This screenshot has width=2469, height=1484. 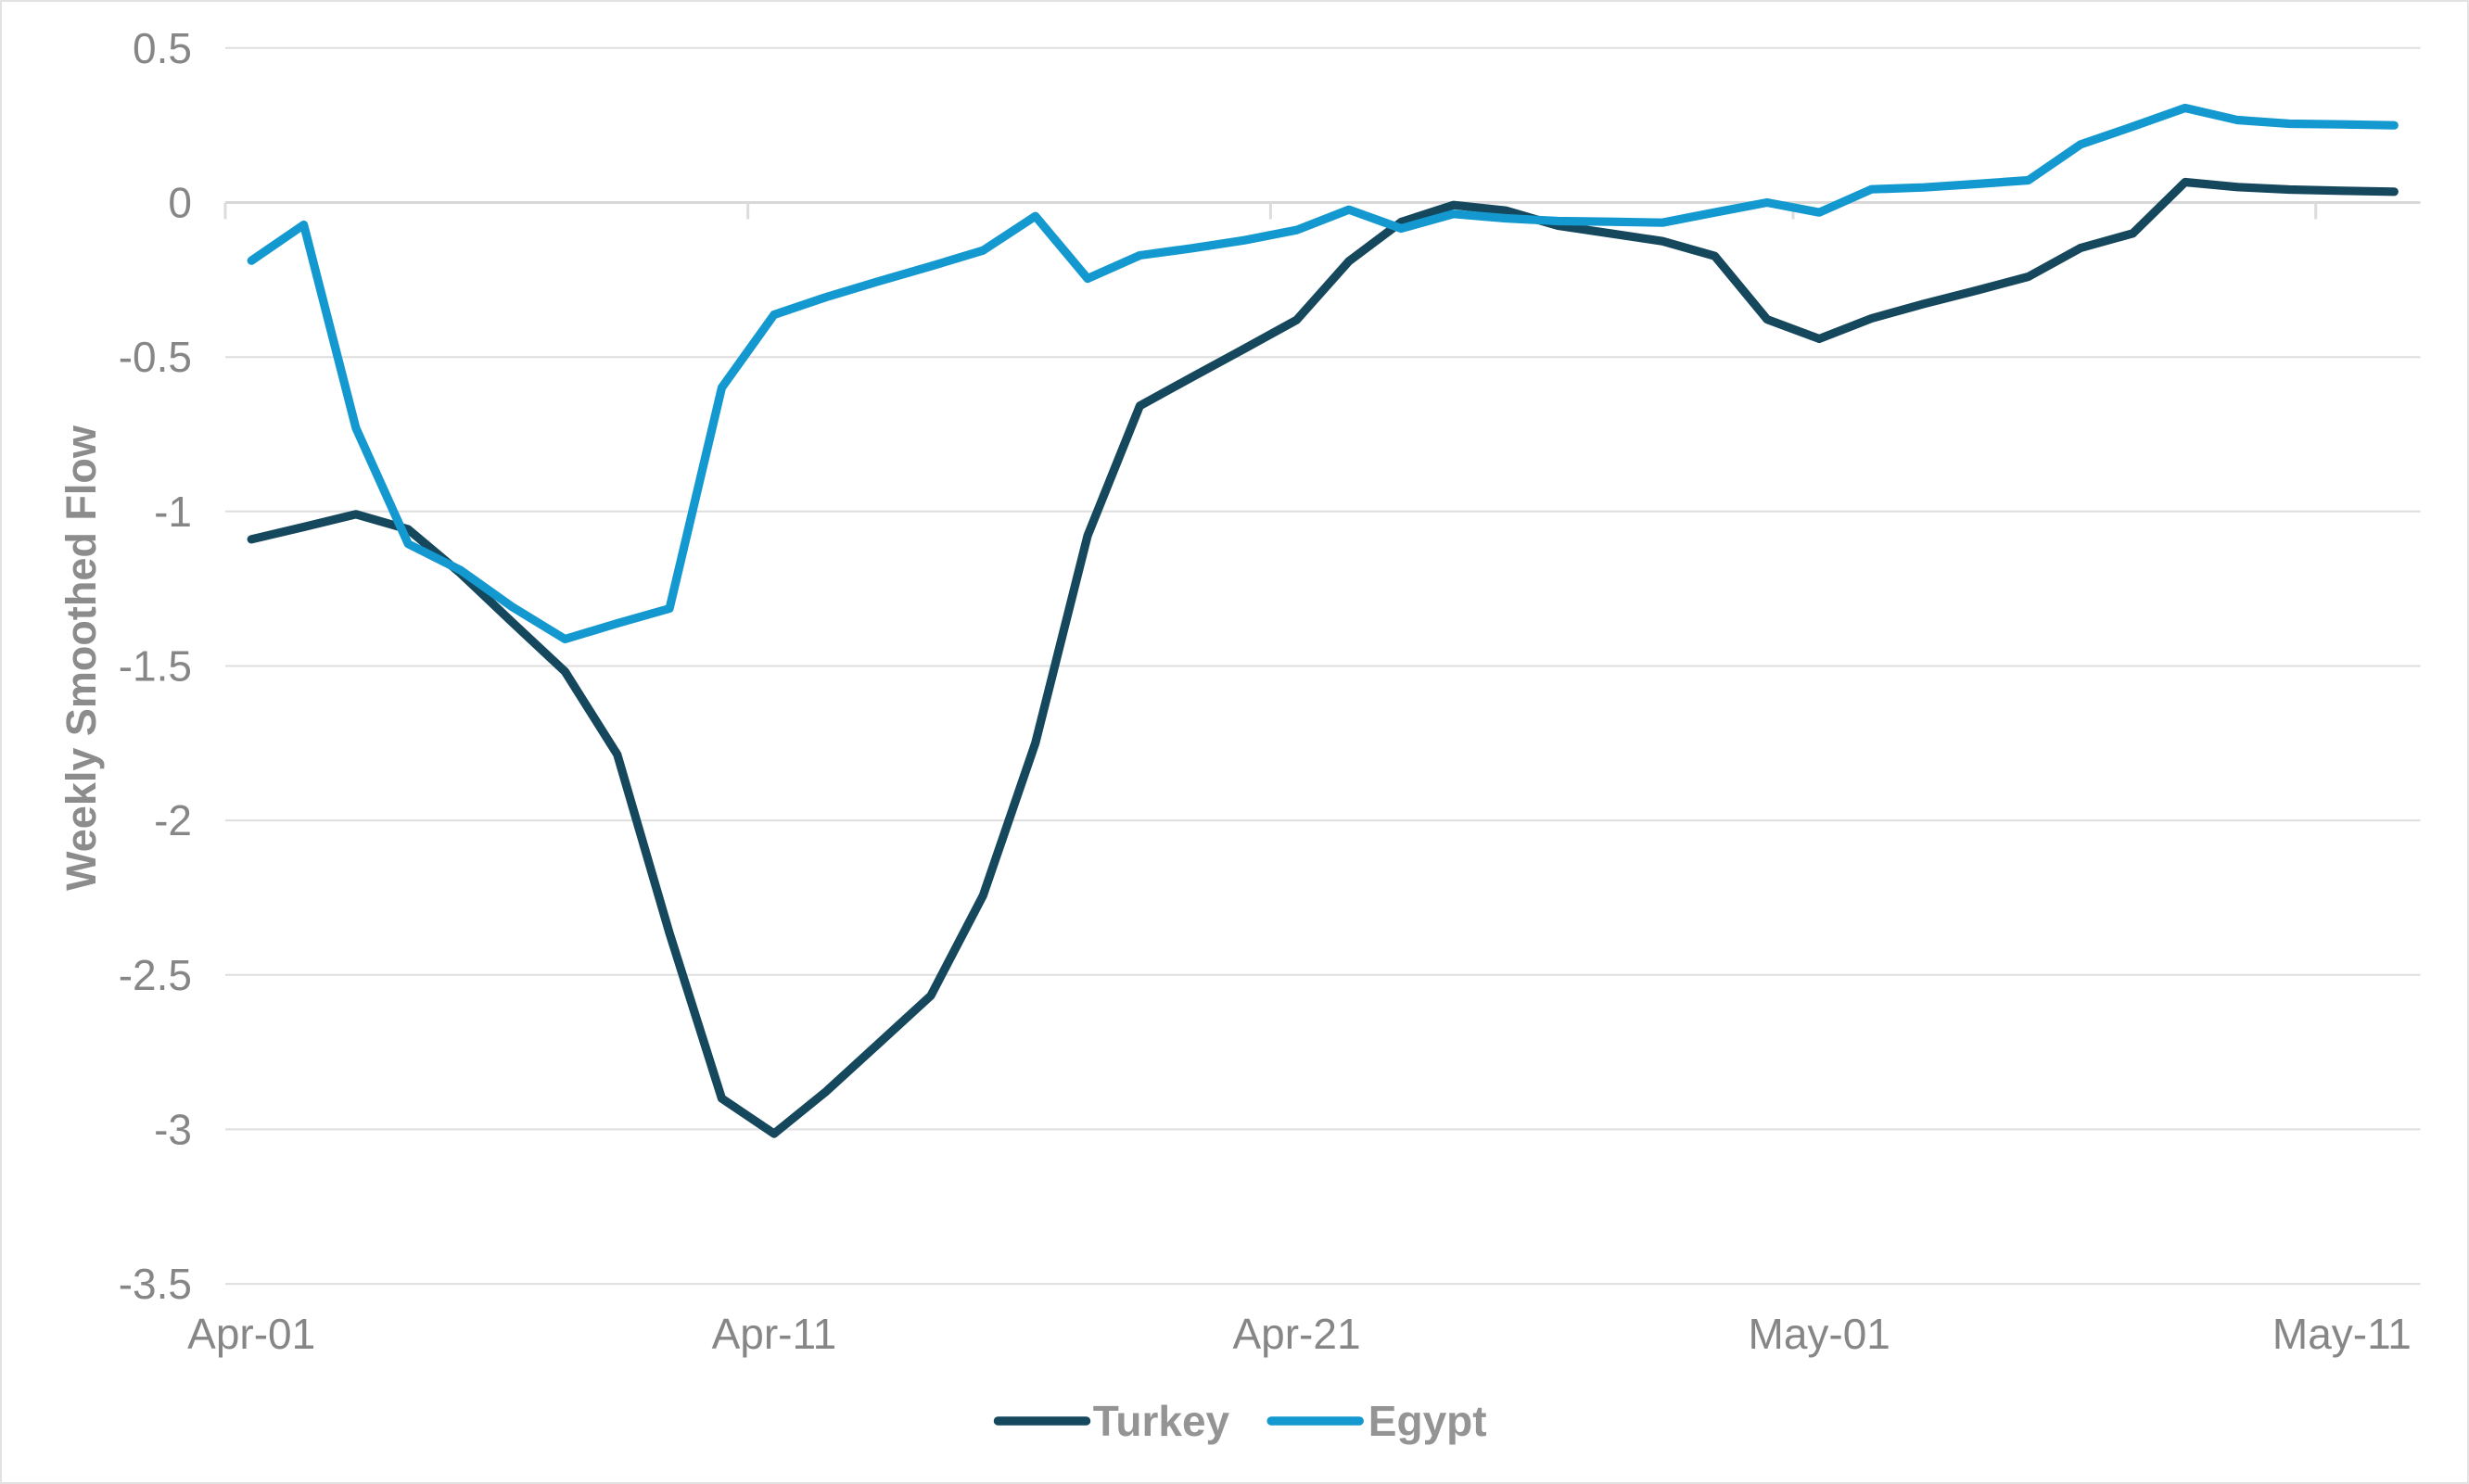 What do you see at coordinates (155, 975) in the screenshot?
I see `svg-text: -2.5` at bounding box center [155, 975].